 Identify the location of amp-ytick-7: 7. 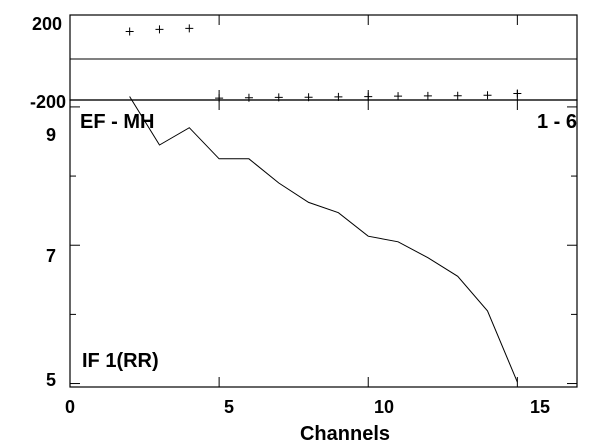
(51, 256).